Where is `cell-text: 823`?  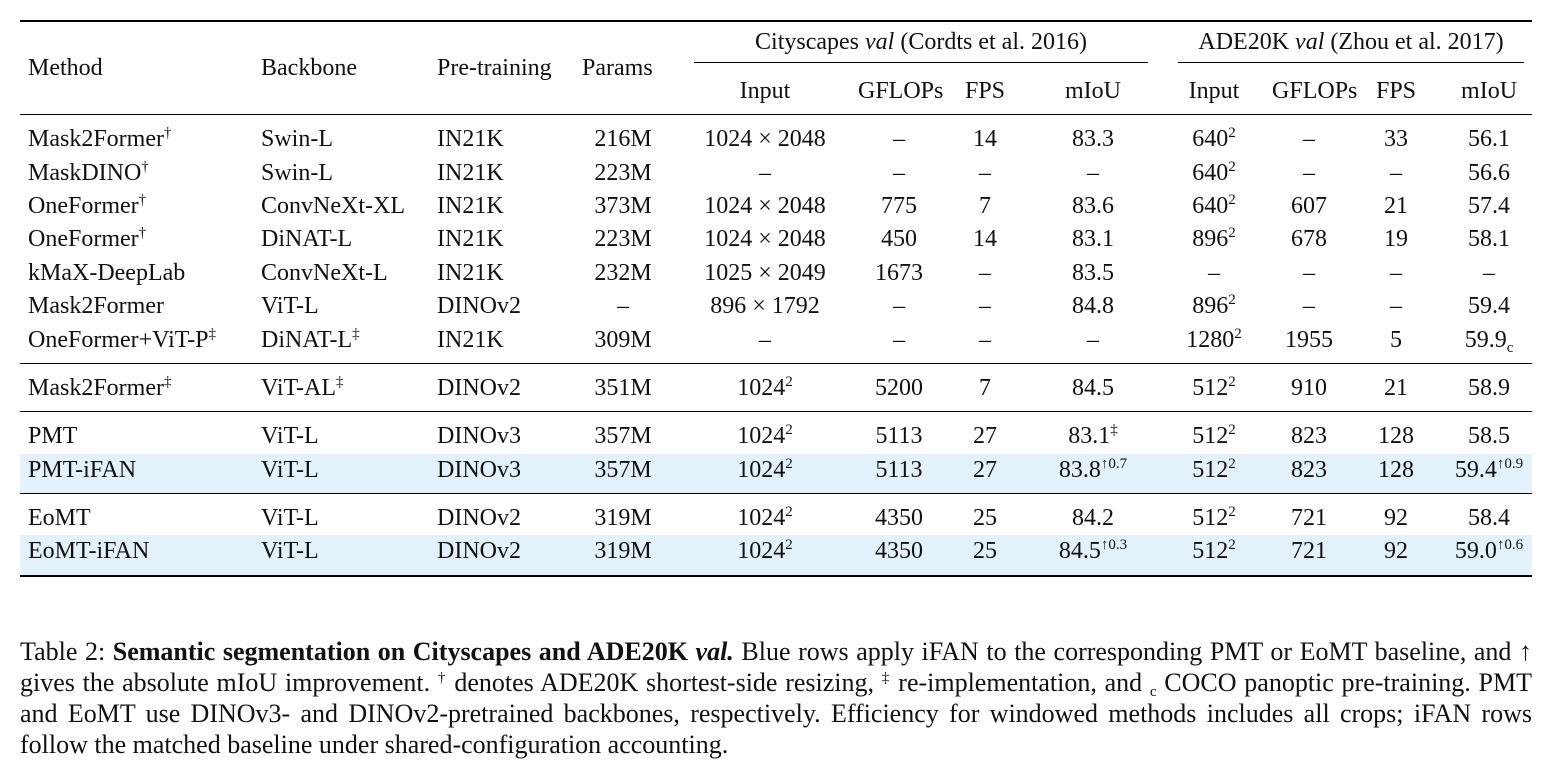
cell-text: 823 is located at coordinates (1309, 436).